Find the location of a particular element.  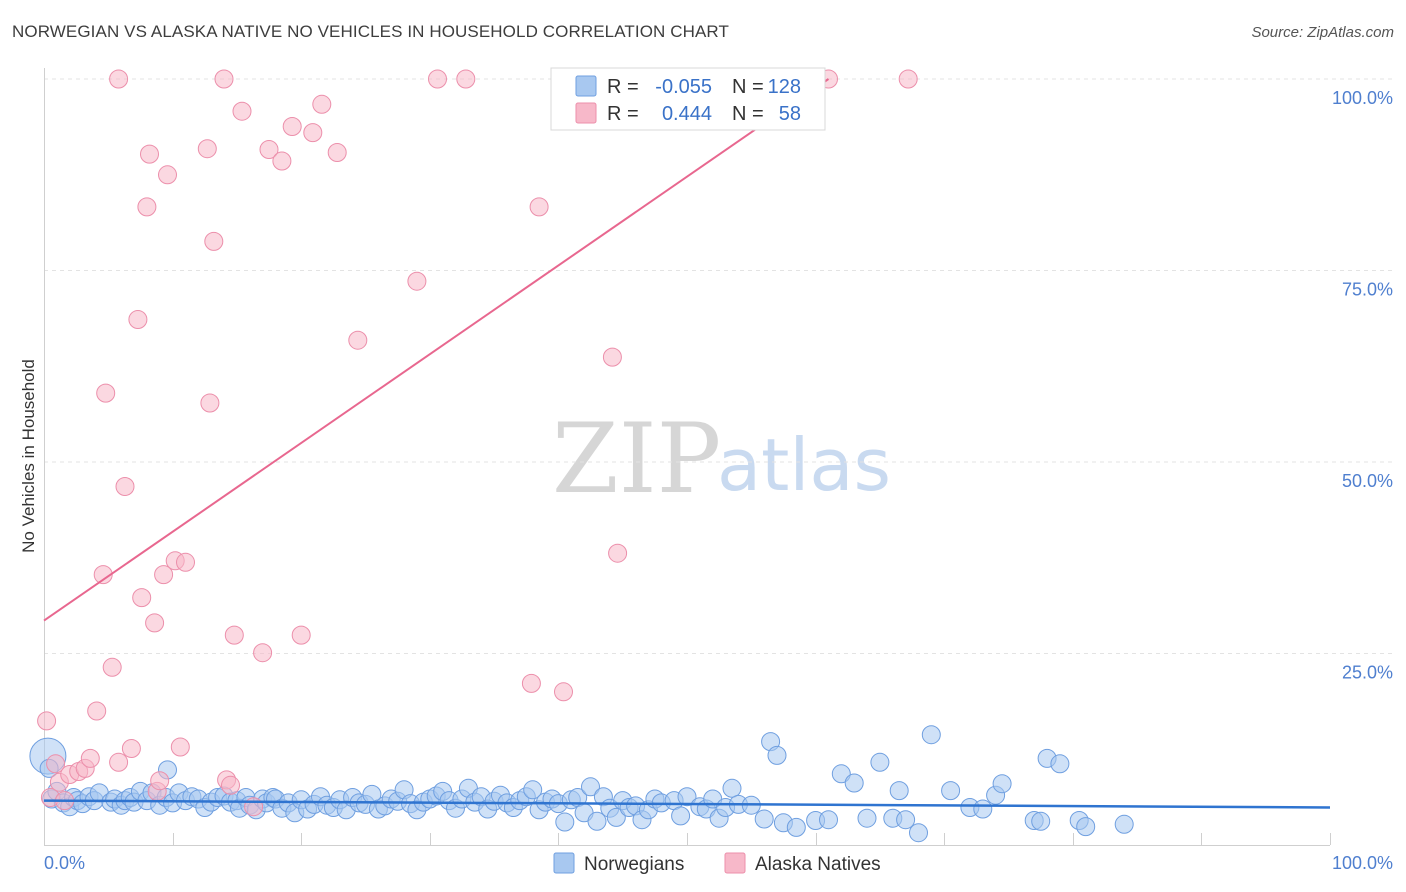

x-tick-label-min: 0.0% is located at coordinates (64, 863).